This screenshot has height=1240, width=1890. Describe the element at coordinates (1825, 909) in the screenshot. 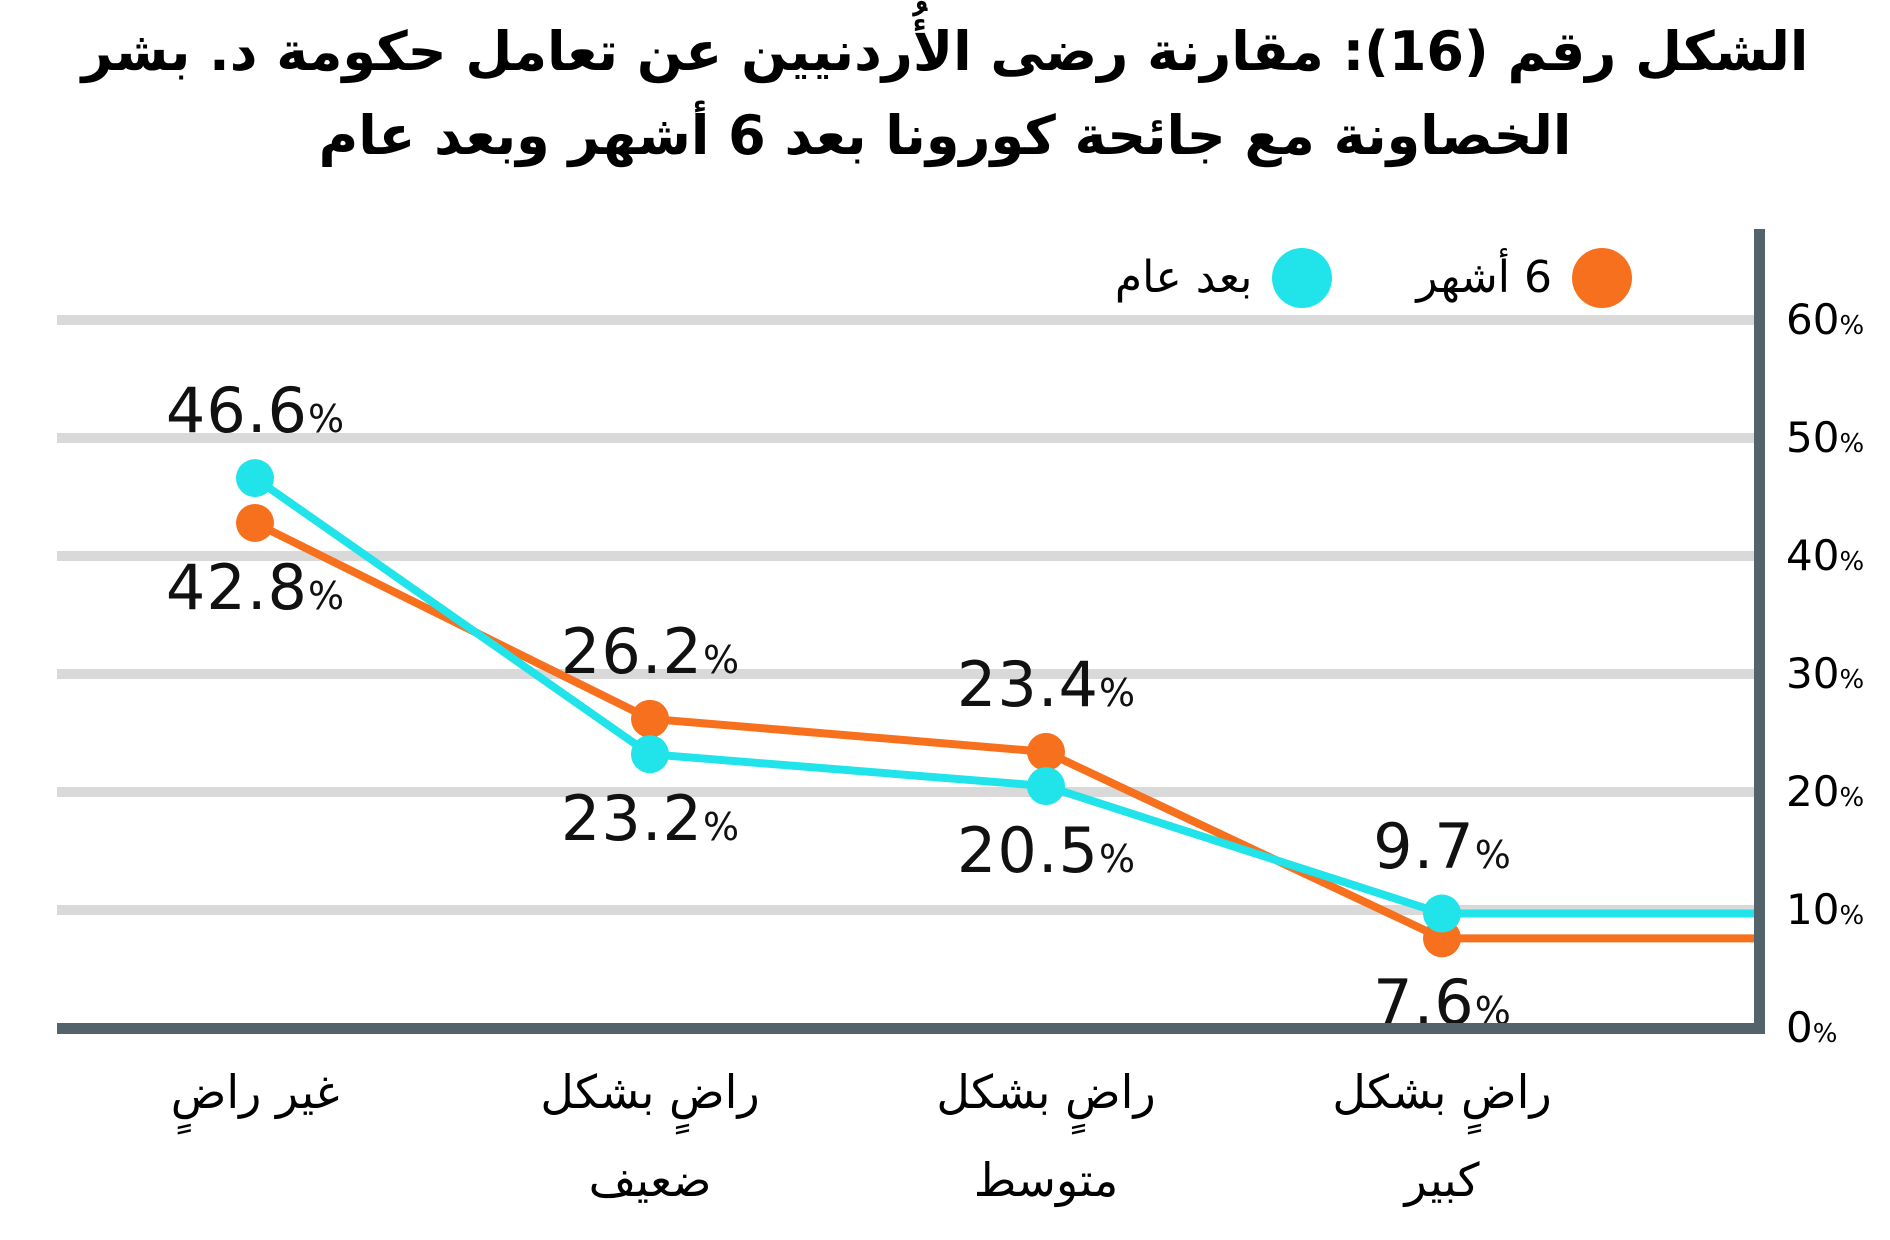

I see `y-tick-label-10: 10%` at that location.